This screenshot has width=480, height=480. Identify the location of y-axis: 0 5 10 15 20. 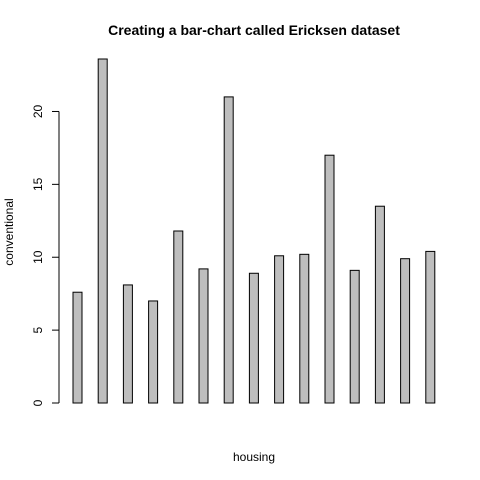
(45, 255).